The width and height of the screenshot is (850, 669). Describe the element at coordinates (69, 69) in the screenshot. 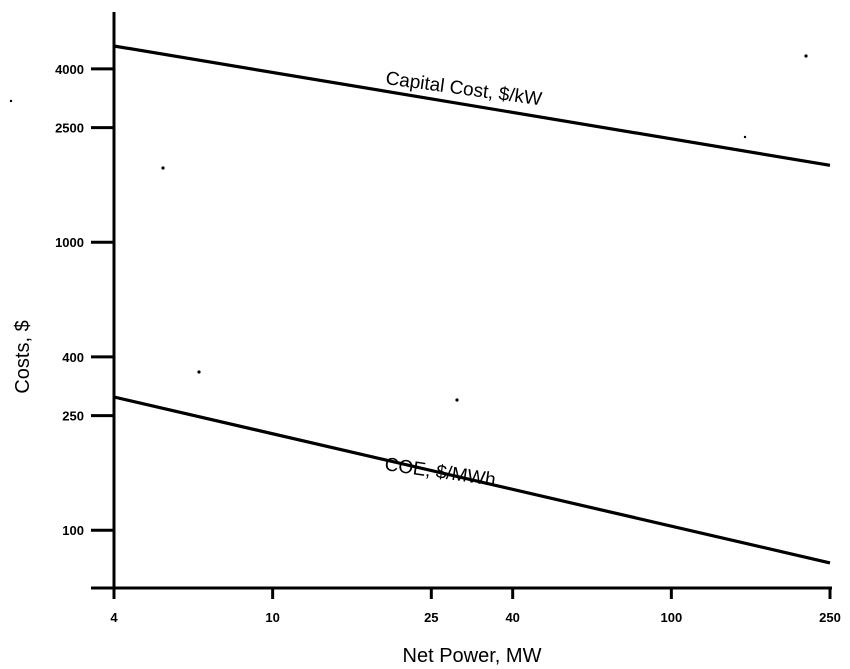

I see `y-tick-label: 4000` at that location.